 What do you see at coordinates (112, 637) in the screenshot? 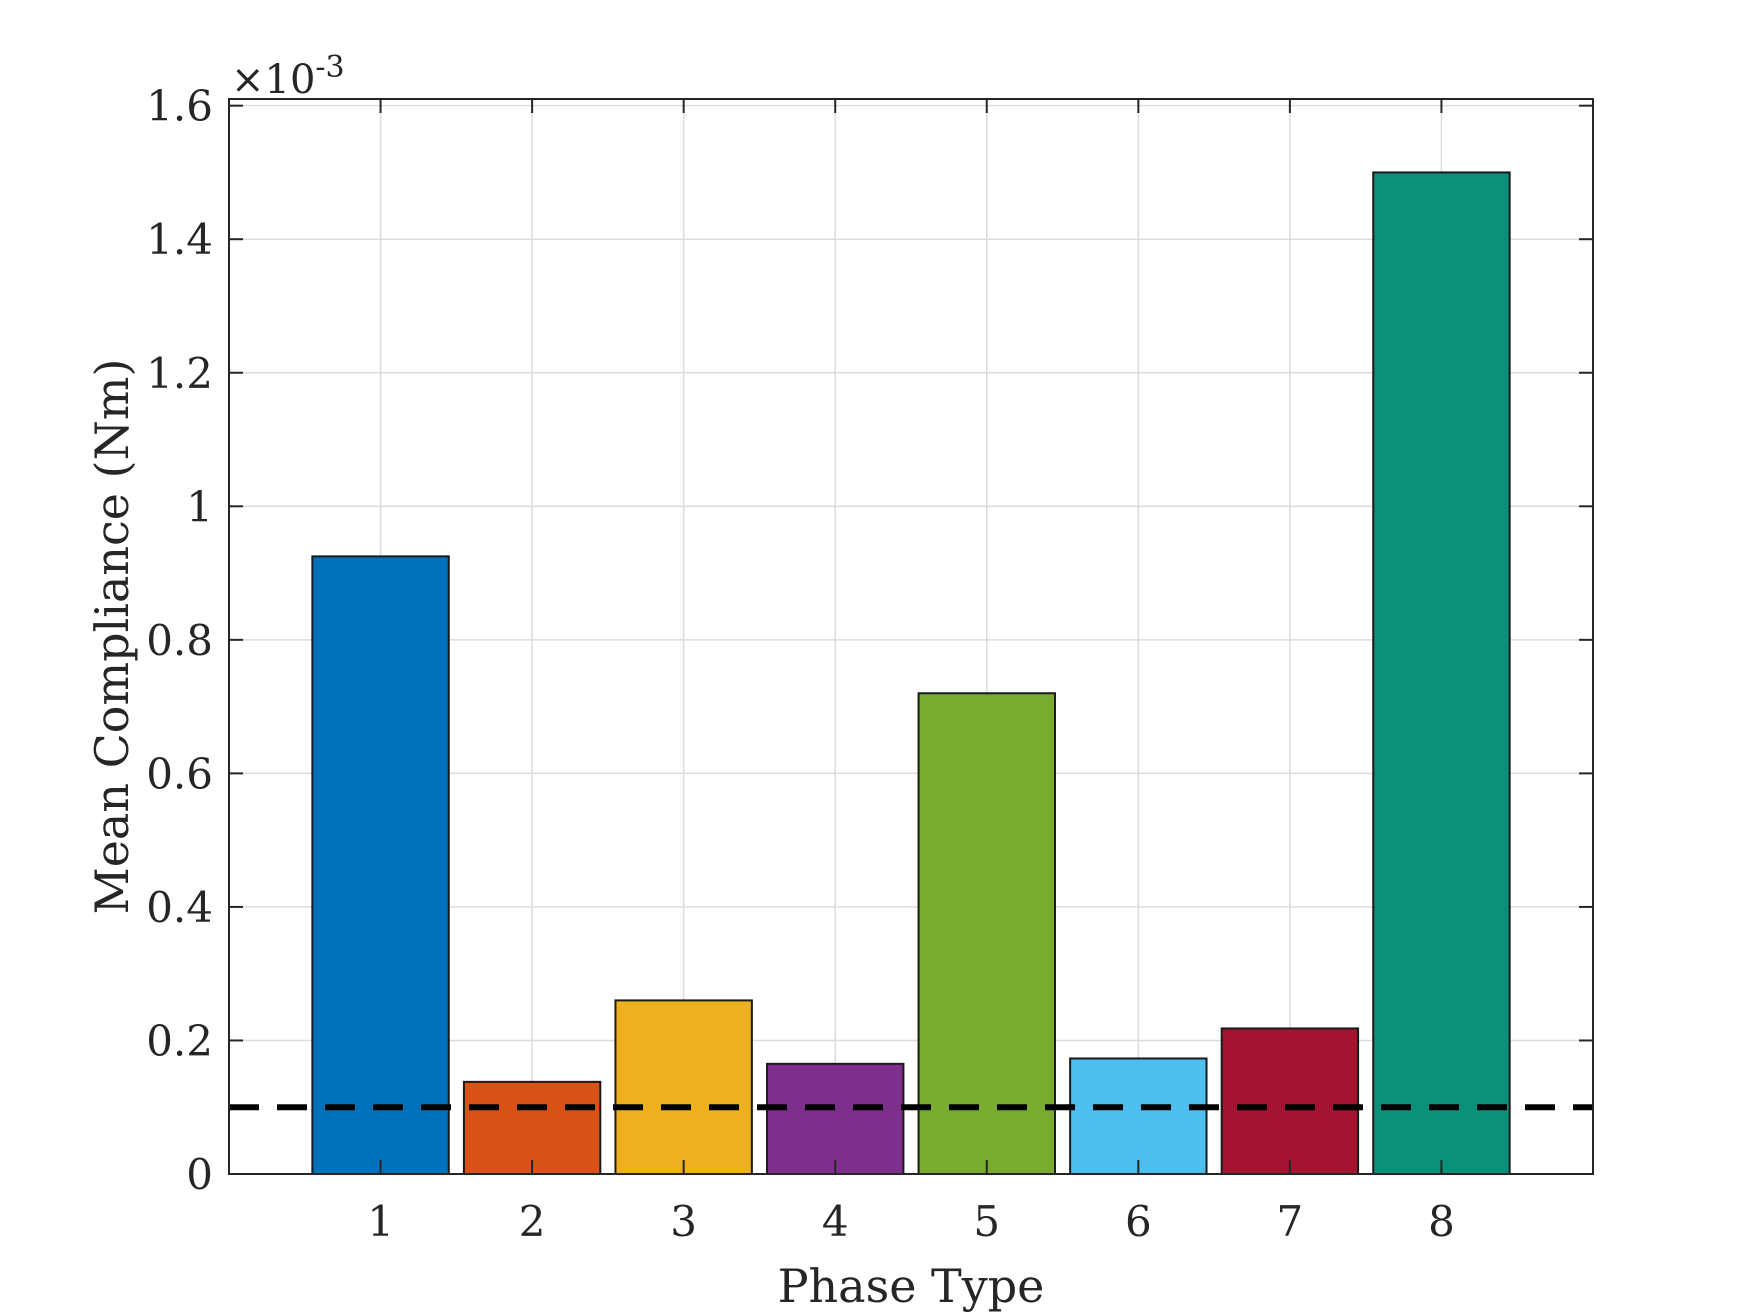
I see `y-axis-label: Mean Compliance (Nm)` at bounding box center [112, 637].